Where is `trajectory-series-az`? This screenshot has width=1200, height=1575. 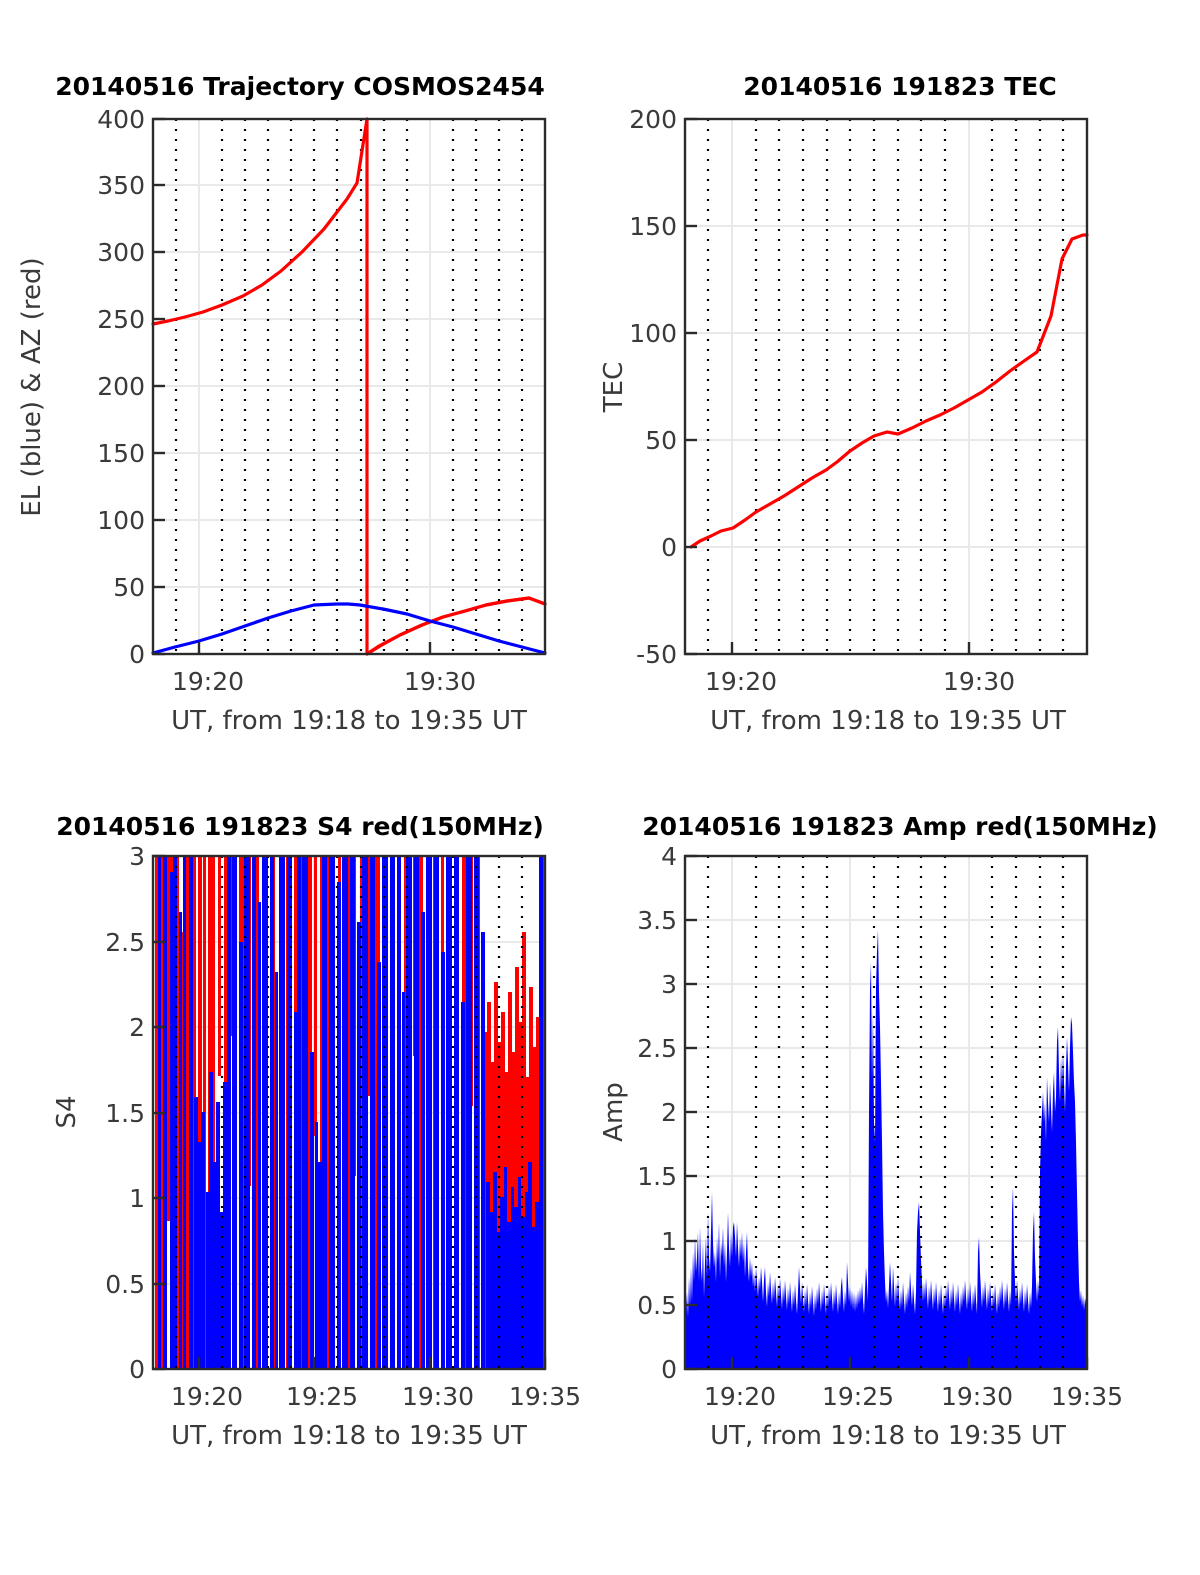
trajectory-series-az is located at coordinates (349, 386).